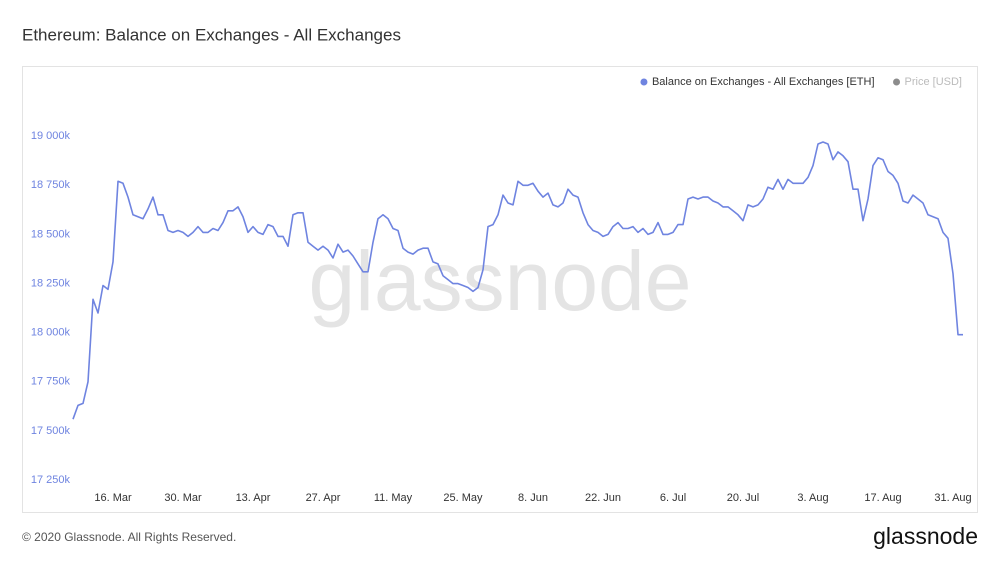  What do you see at coordinates (603, 498) in the screenshot?
I see `x-tick-label: 22. Jun` at bounding box center [603, 498].